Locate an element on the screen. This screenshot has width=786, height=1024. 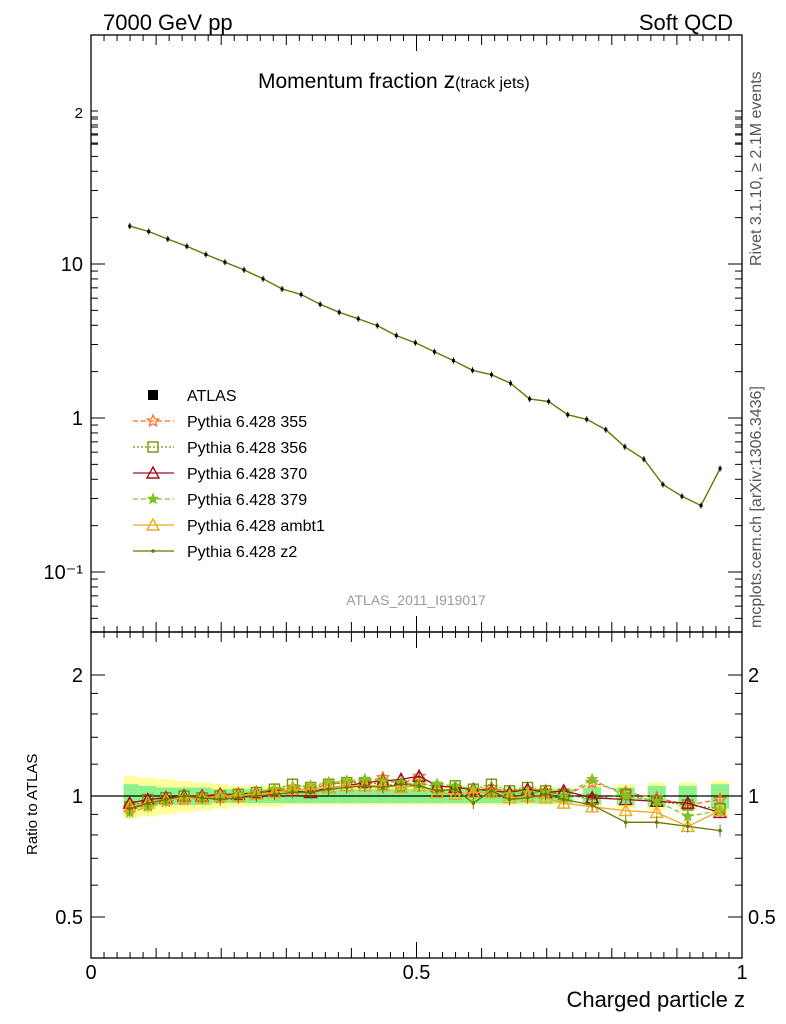
main-y-tick-label: 1 is located at coordinates (77, 419).